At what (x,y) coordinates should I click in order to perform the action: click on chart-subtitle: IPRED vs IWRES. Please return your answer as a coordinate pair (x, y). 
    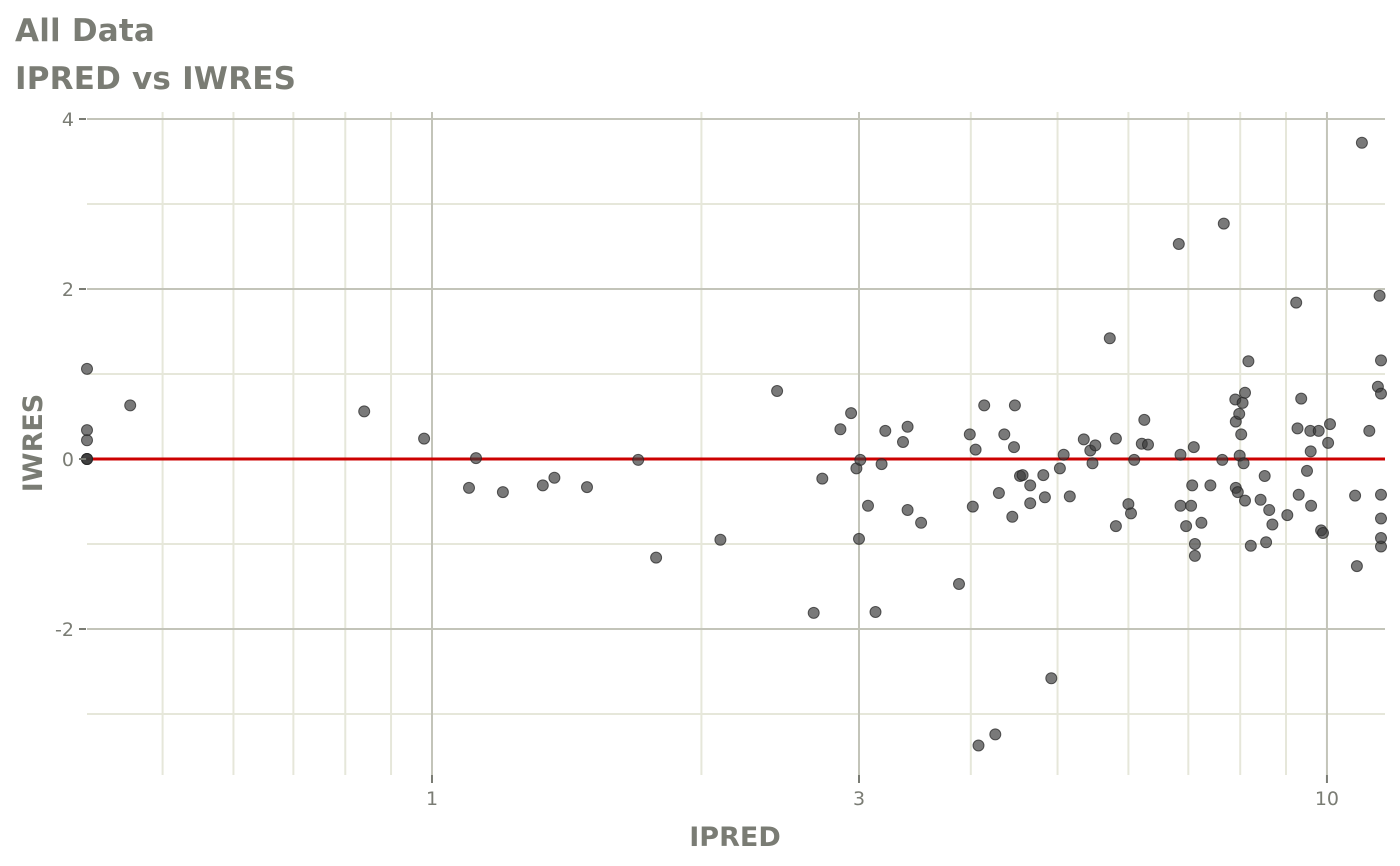
    Looking at the image, I should click on (156, 79).